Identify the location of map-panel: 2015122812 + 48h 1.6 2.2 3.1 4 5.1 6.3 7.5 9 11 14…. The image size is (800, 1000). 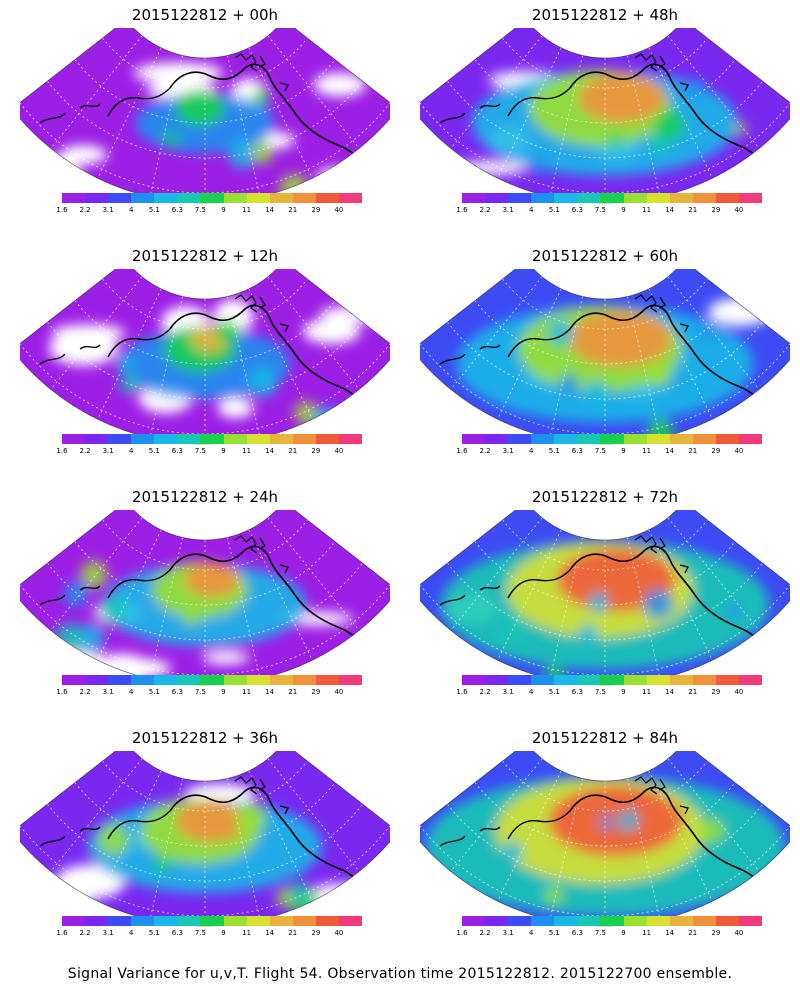
(605, 120).